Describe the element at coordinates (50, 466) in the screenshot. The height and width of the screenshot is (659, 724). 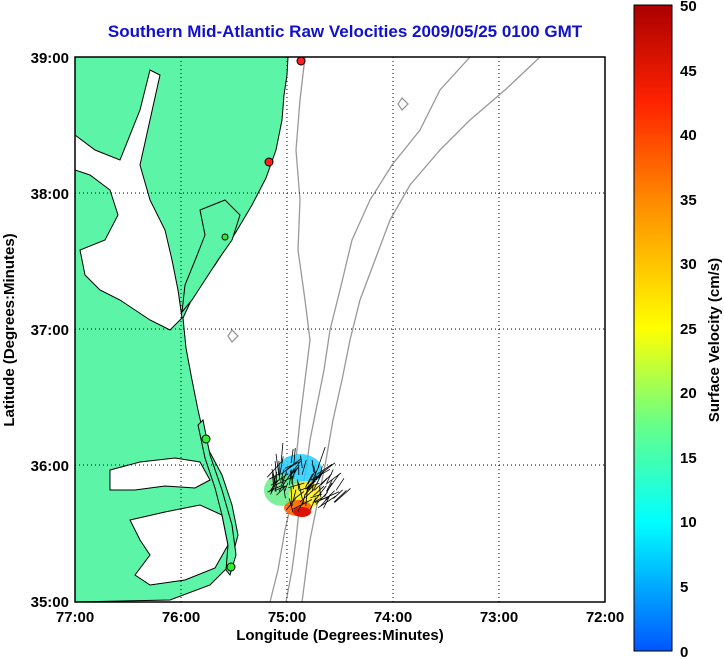
I see `y-tick-label: 36:00` at that location.